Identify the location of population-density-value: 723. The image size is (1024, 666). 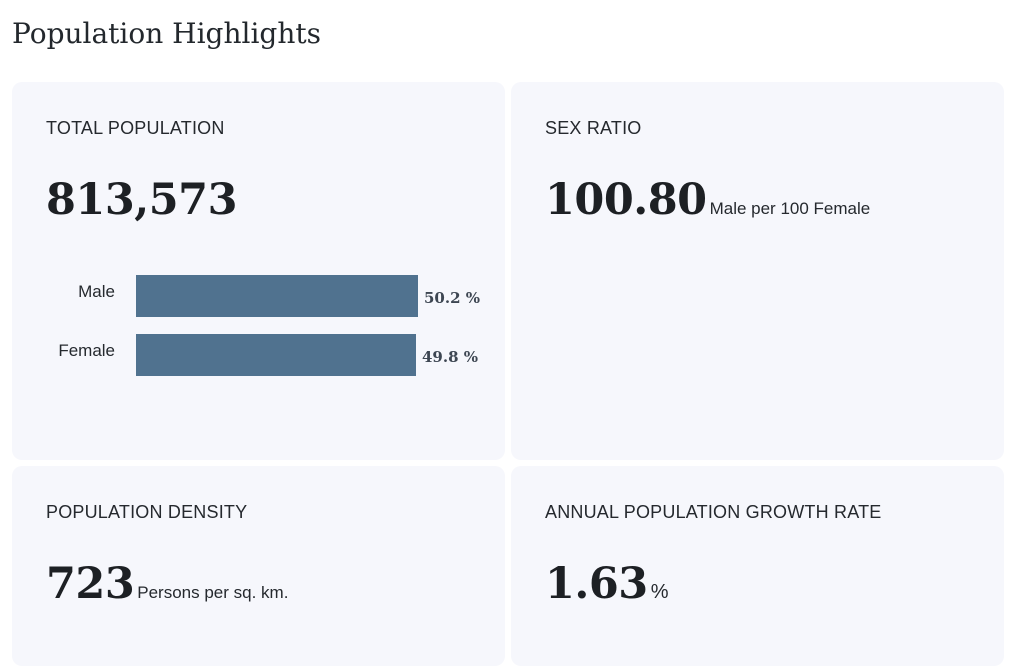
(90, 584).